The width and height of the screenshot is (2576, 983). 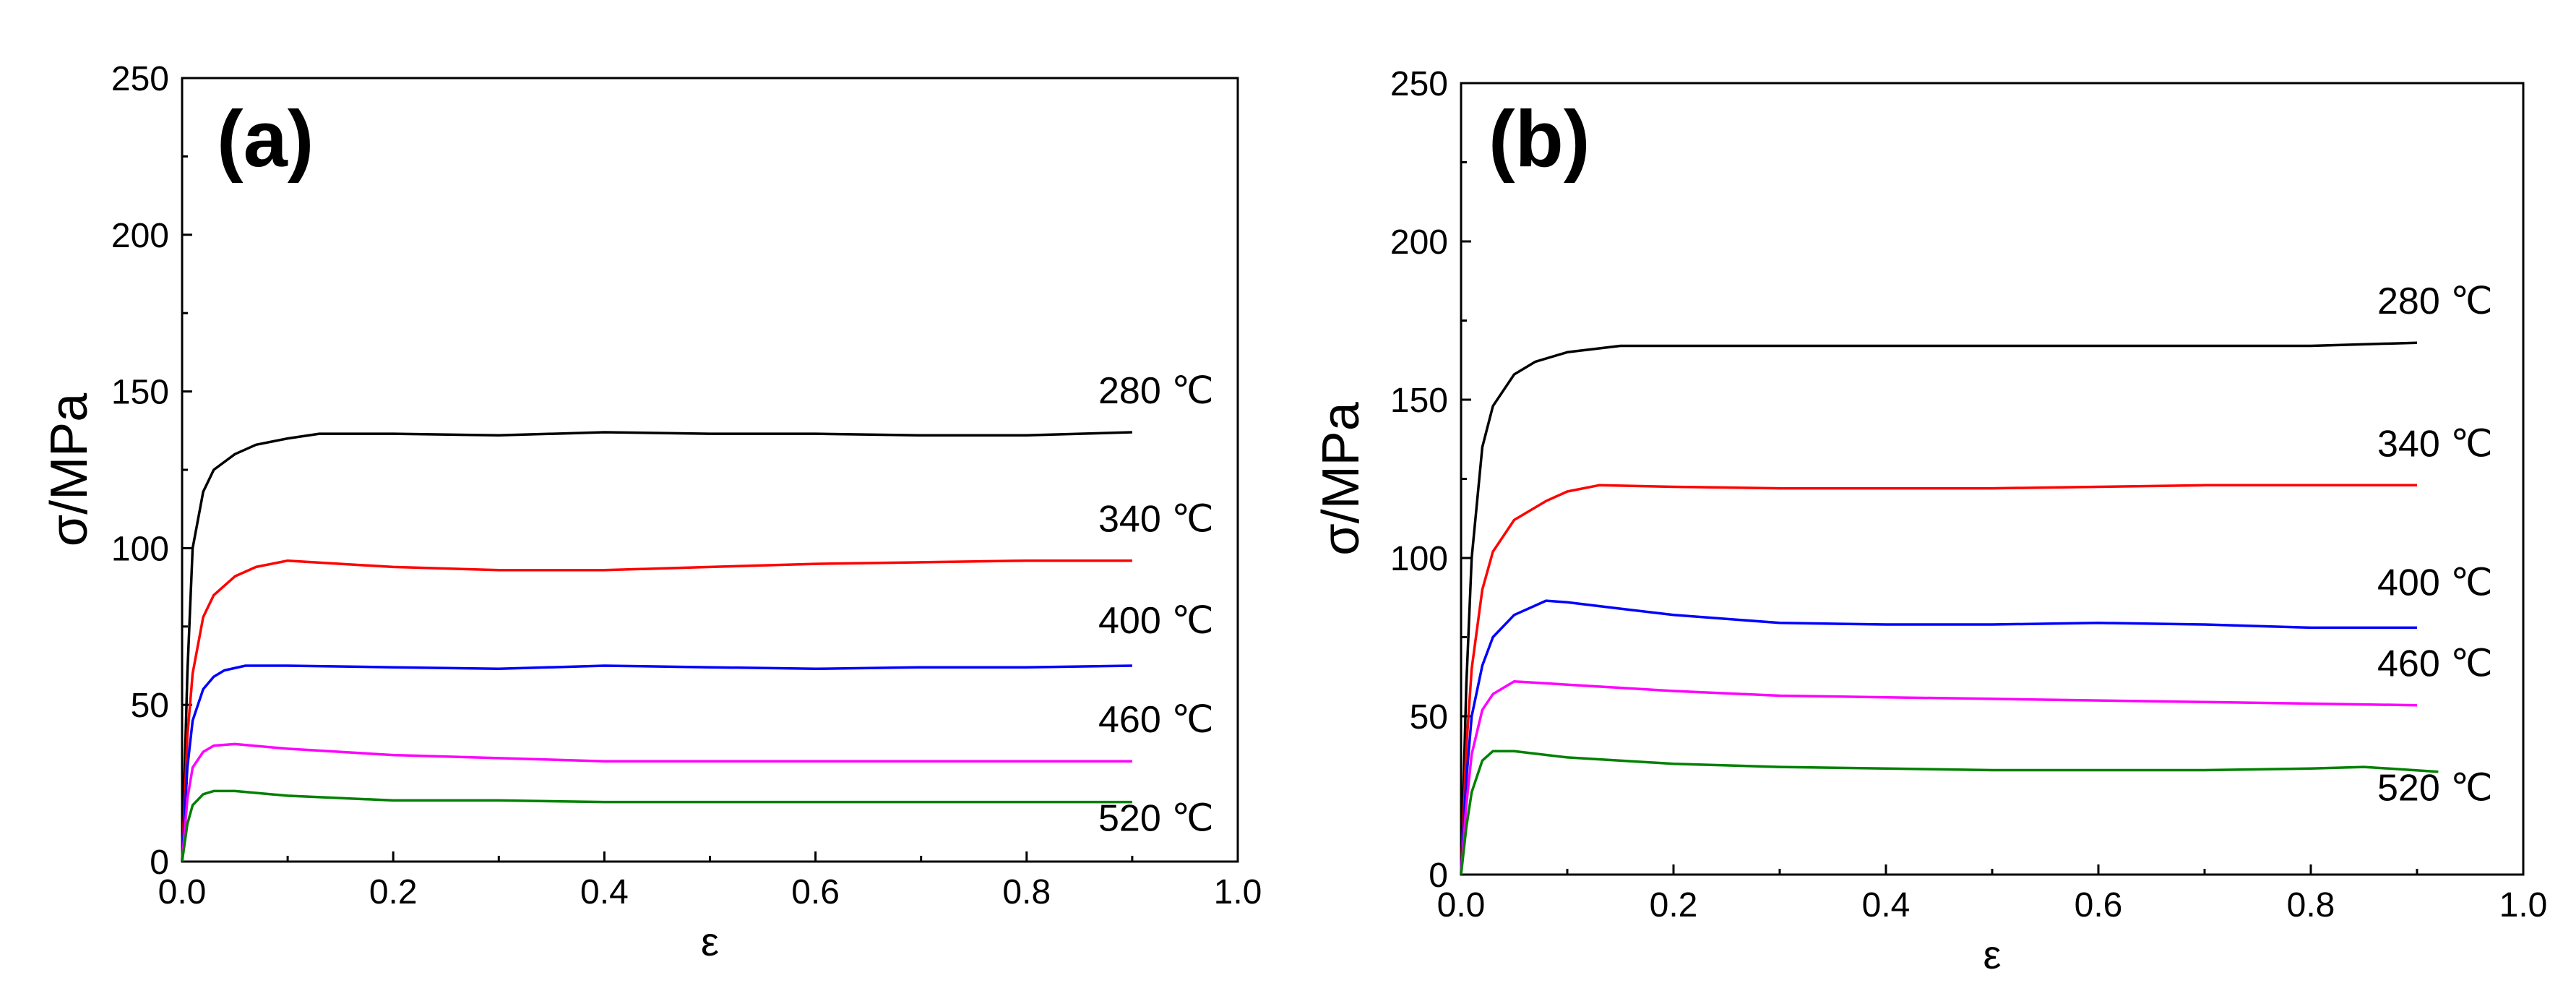 I want to click on panel-label: (a), so click(x=265, y=139).